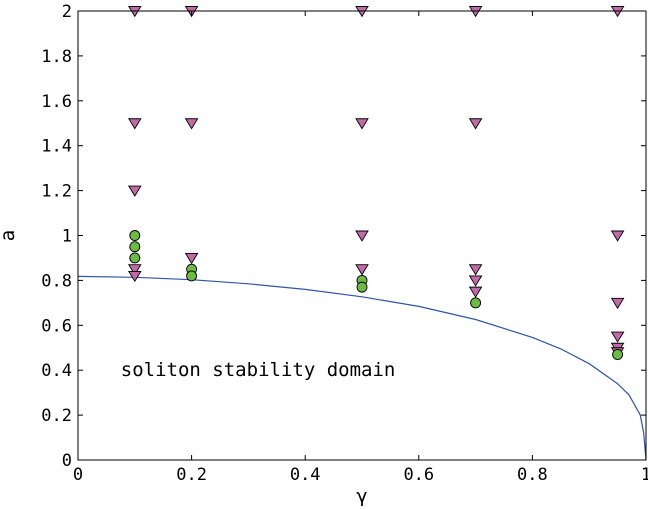  What do you see at coordinates (56, 416) in the screenshot?
I see `y-tick-label: 0.2` at bounding box center [56, 416].